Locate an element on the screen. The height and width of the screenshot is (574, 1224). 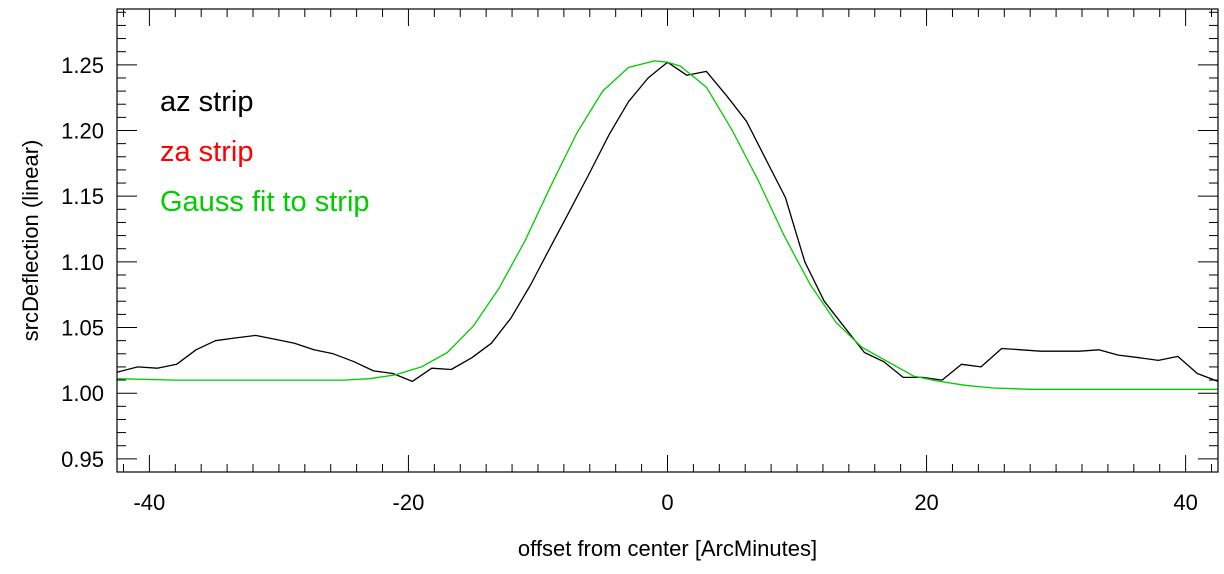
x-axis-label: offset from center [ArcMinutes] is located at coordinates (667, 548).